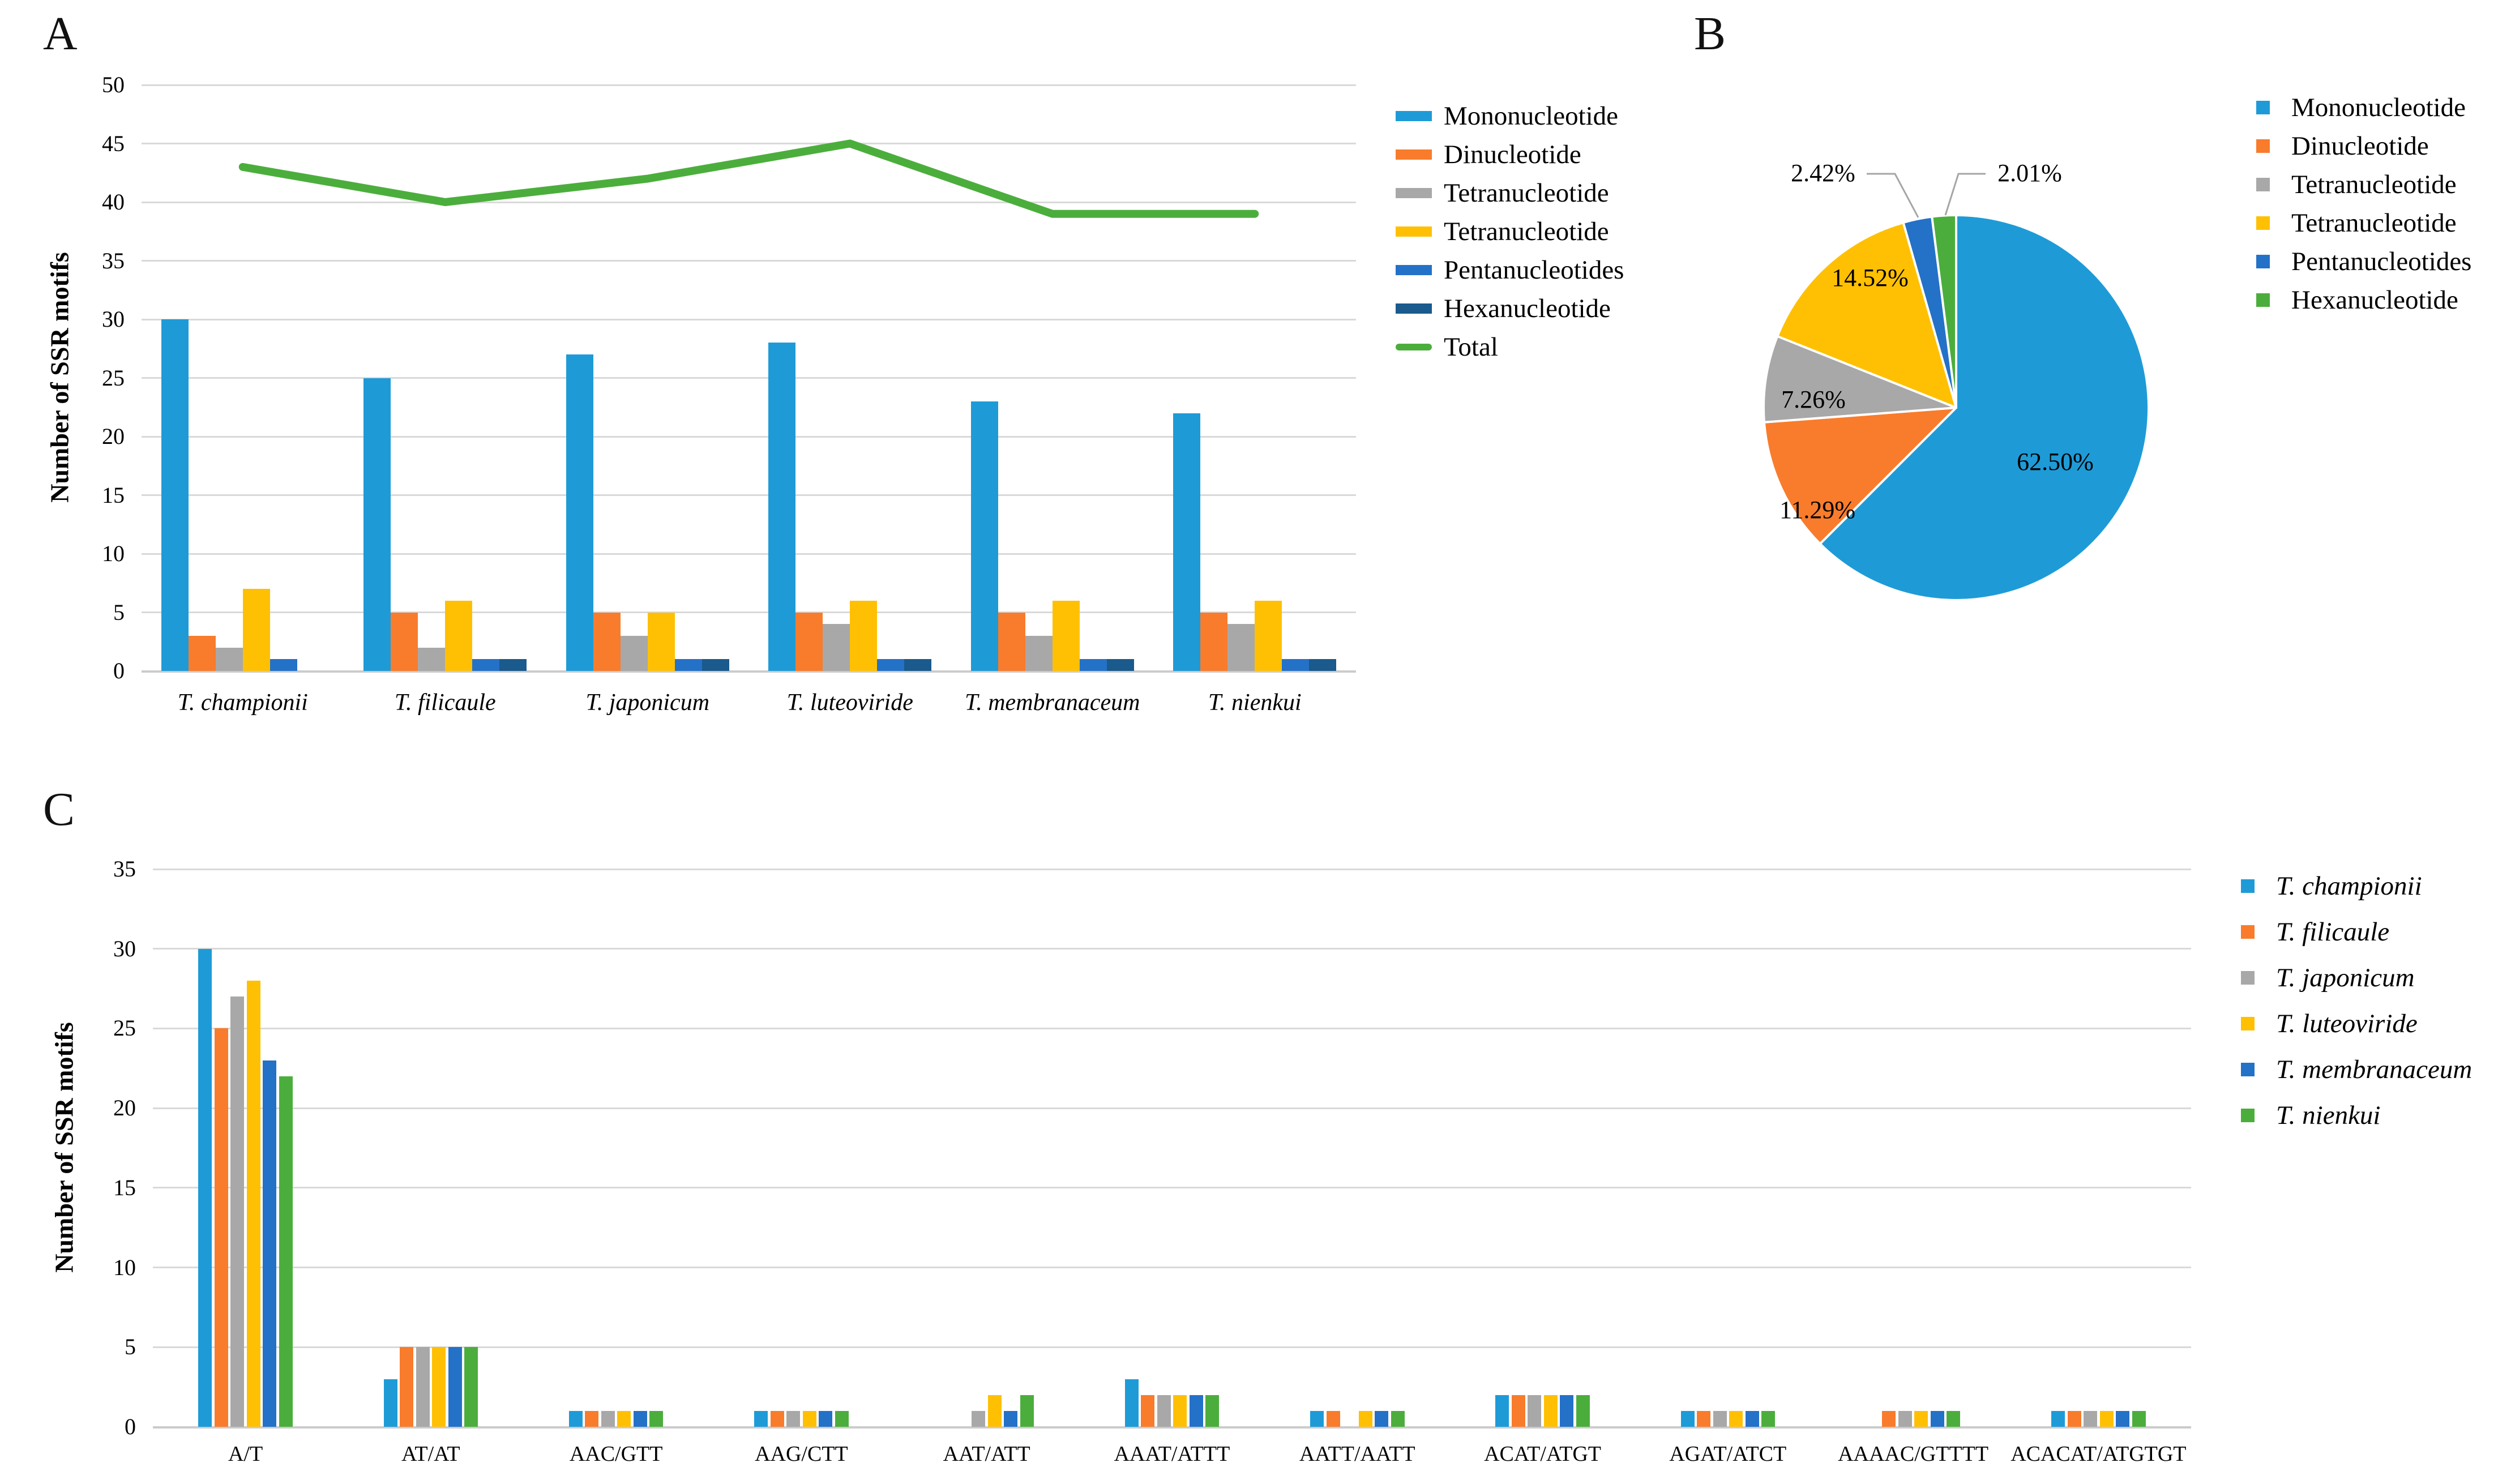 The image size is (2511, 1484). I want to click on pie-slice-label: 2.42%, so click(1823, 173).